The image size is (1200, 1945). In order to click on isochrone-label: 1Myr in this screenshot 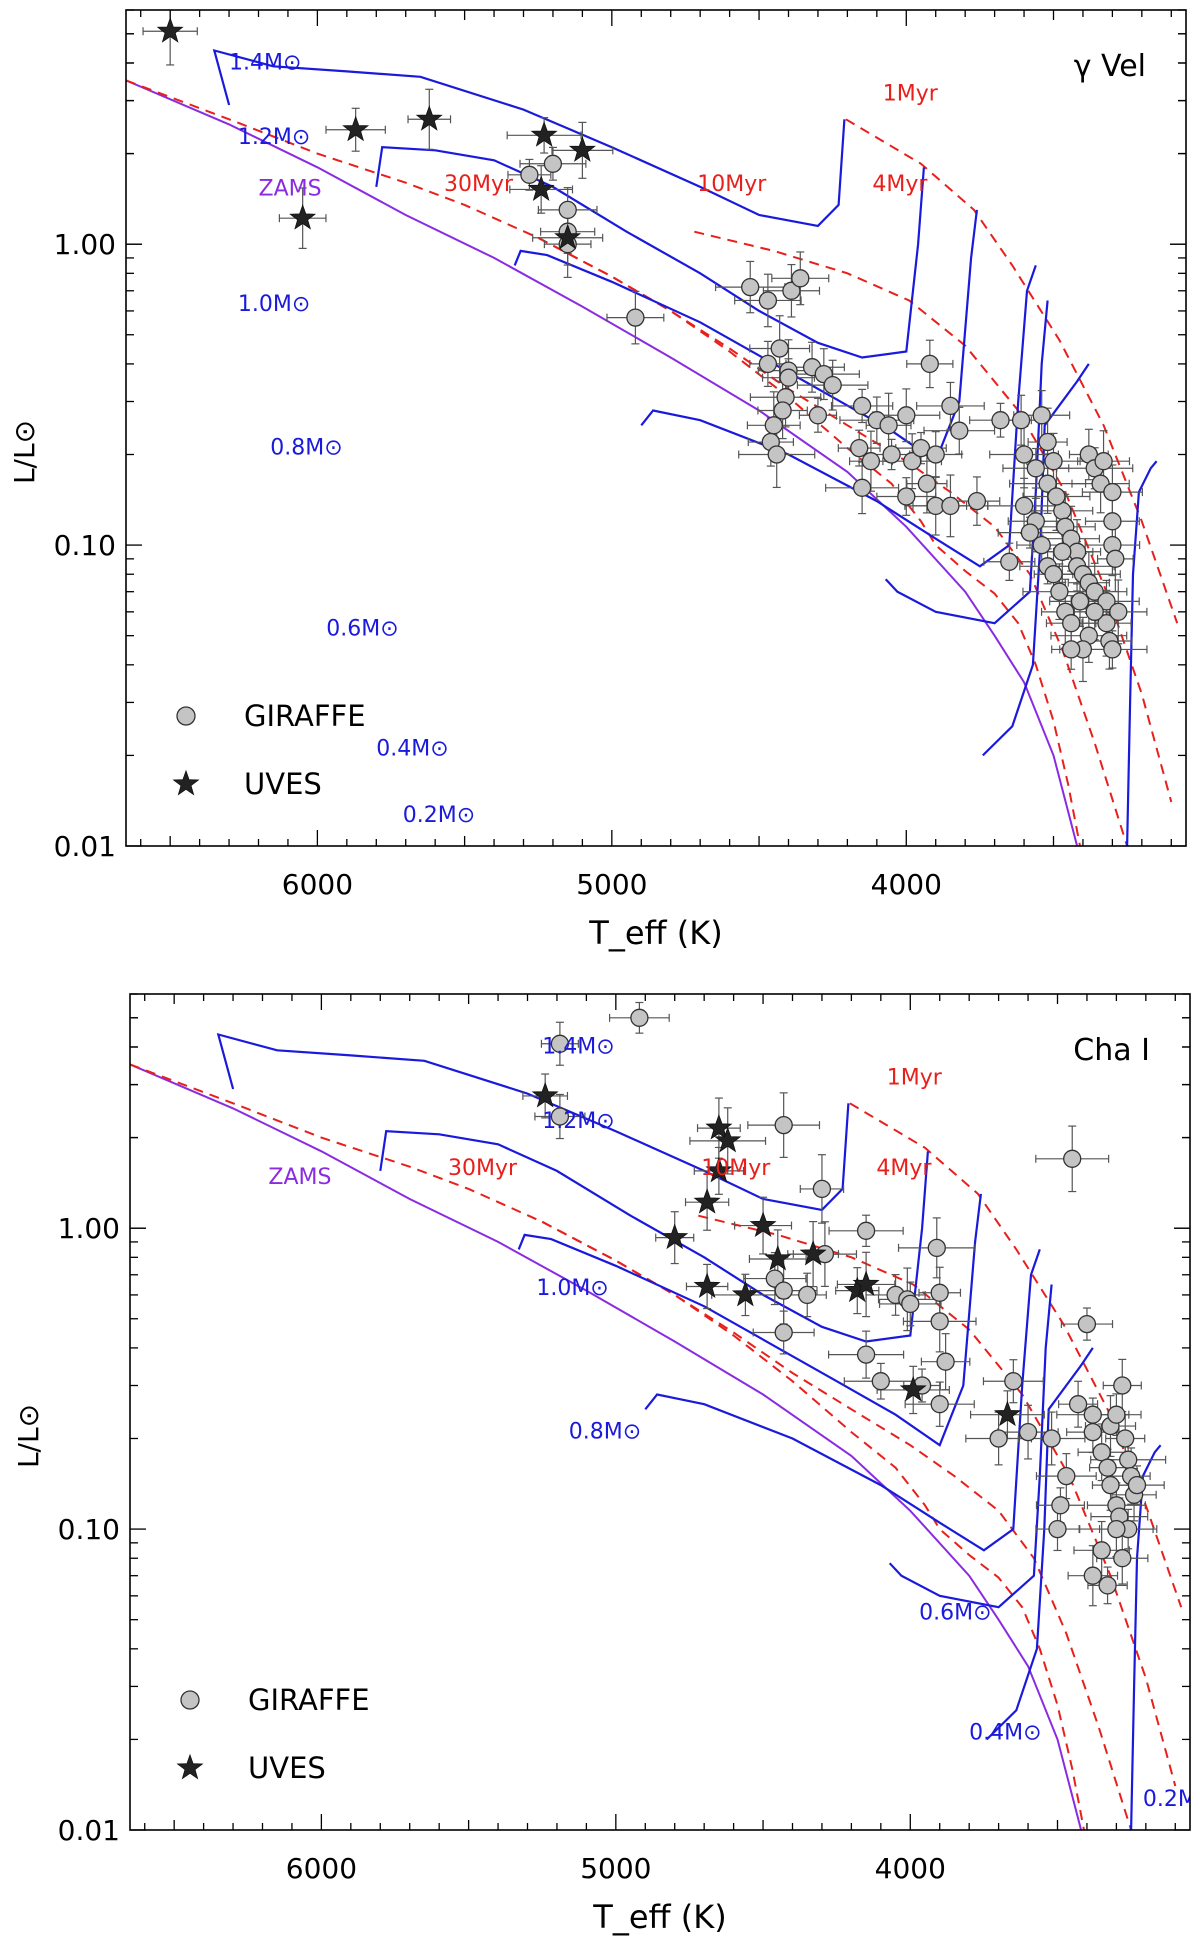, I will do `click(911, 94)`.